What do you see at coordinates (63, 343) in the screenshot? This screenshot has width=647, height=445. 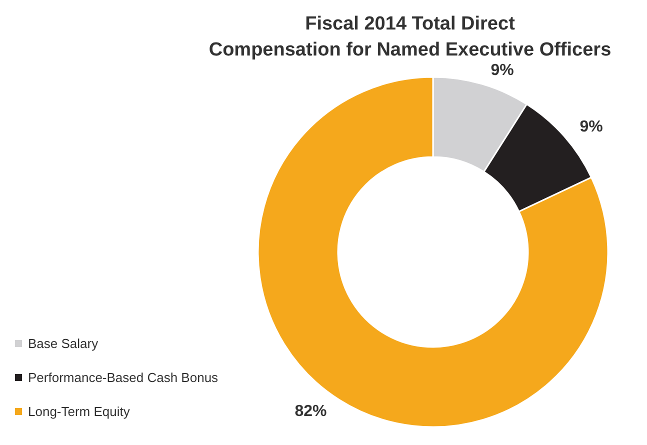 I see `legend-label: Base Salary` at bounding box center [63, 343].